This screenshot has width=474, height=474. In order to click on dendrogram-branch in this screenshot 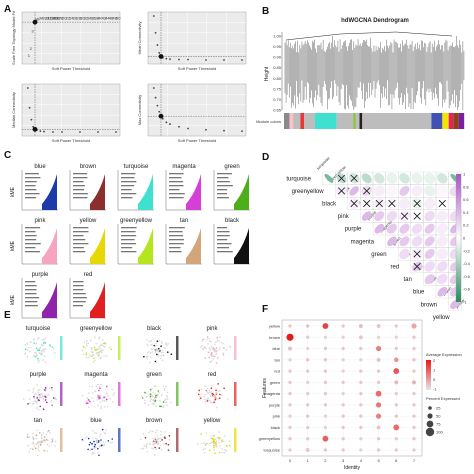, I will do `click(369, 36)`.